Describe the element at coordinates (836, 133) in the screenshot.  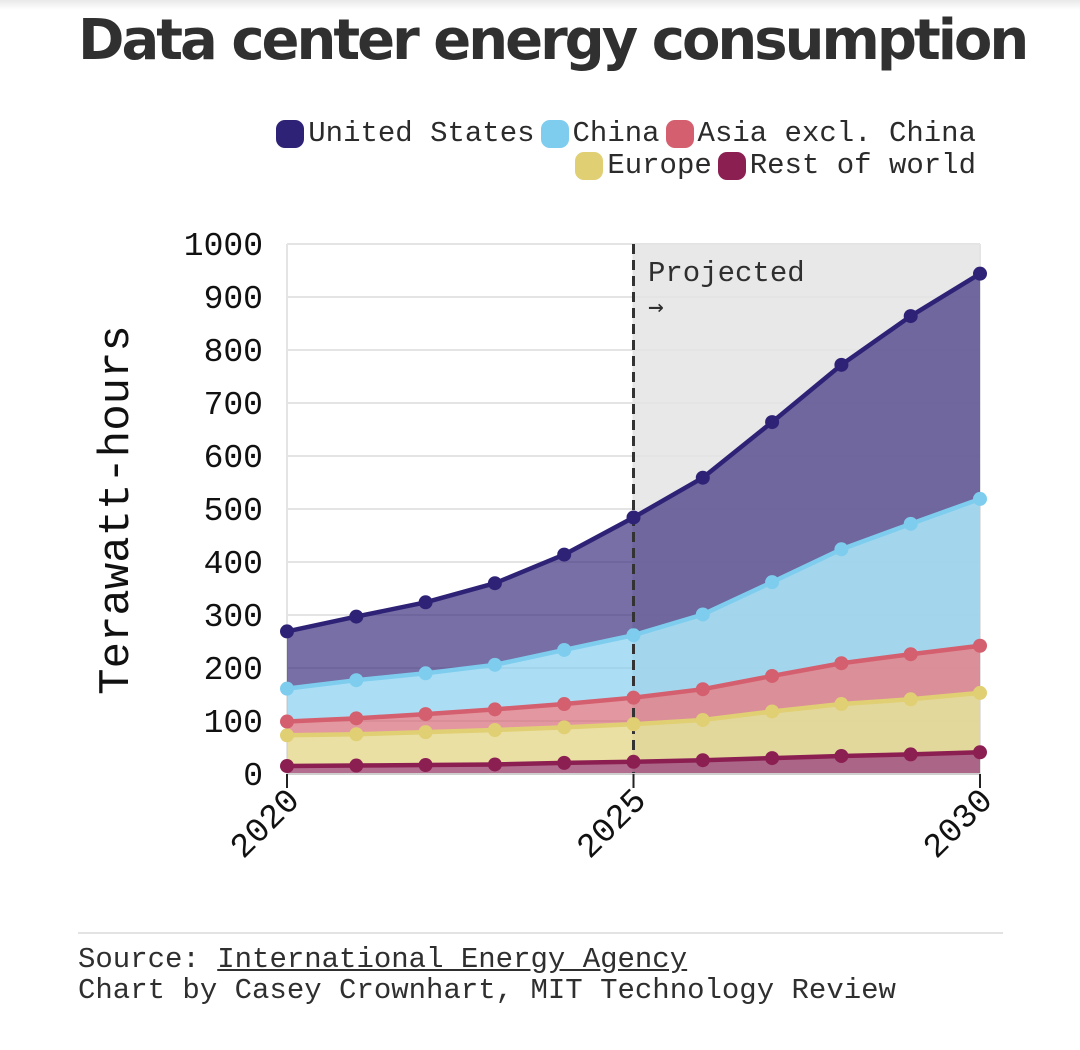
I see `legend-label-asia-excl-china: Asia excl. China` at that location.